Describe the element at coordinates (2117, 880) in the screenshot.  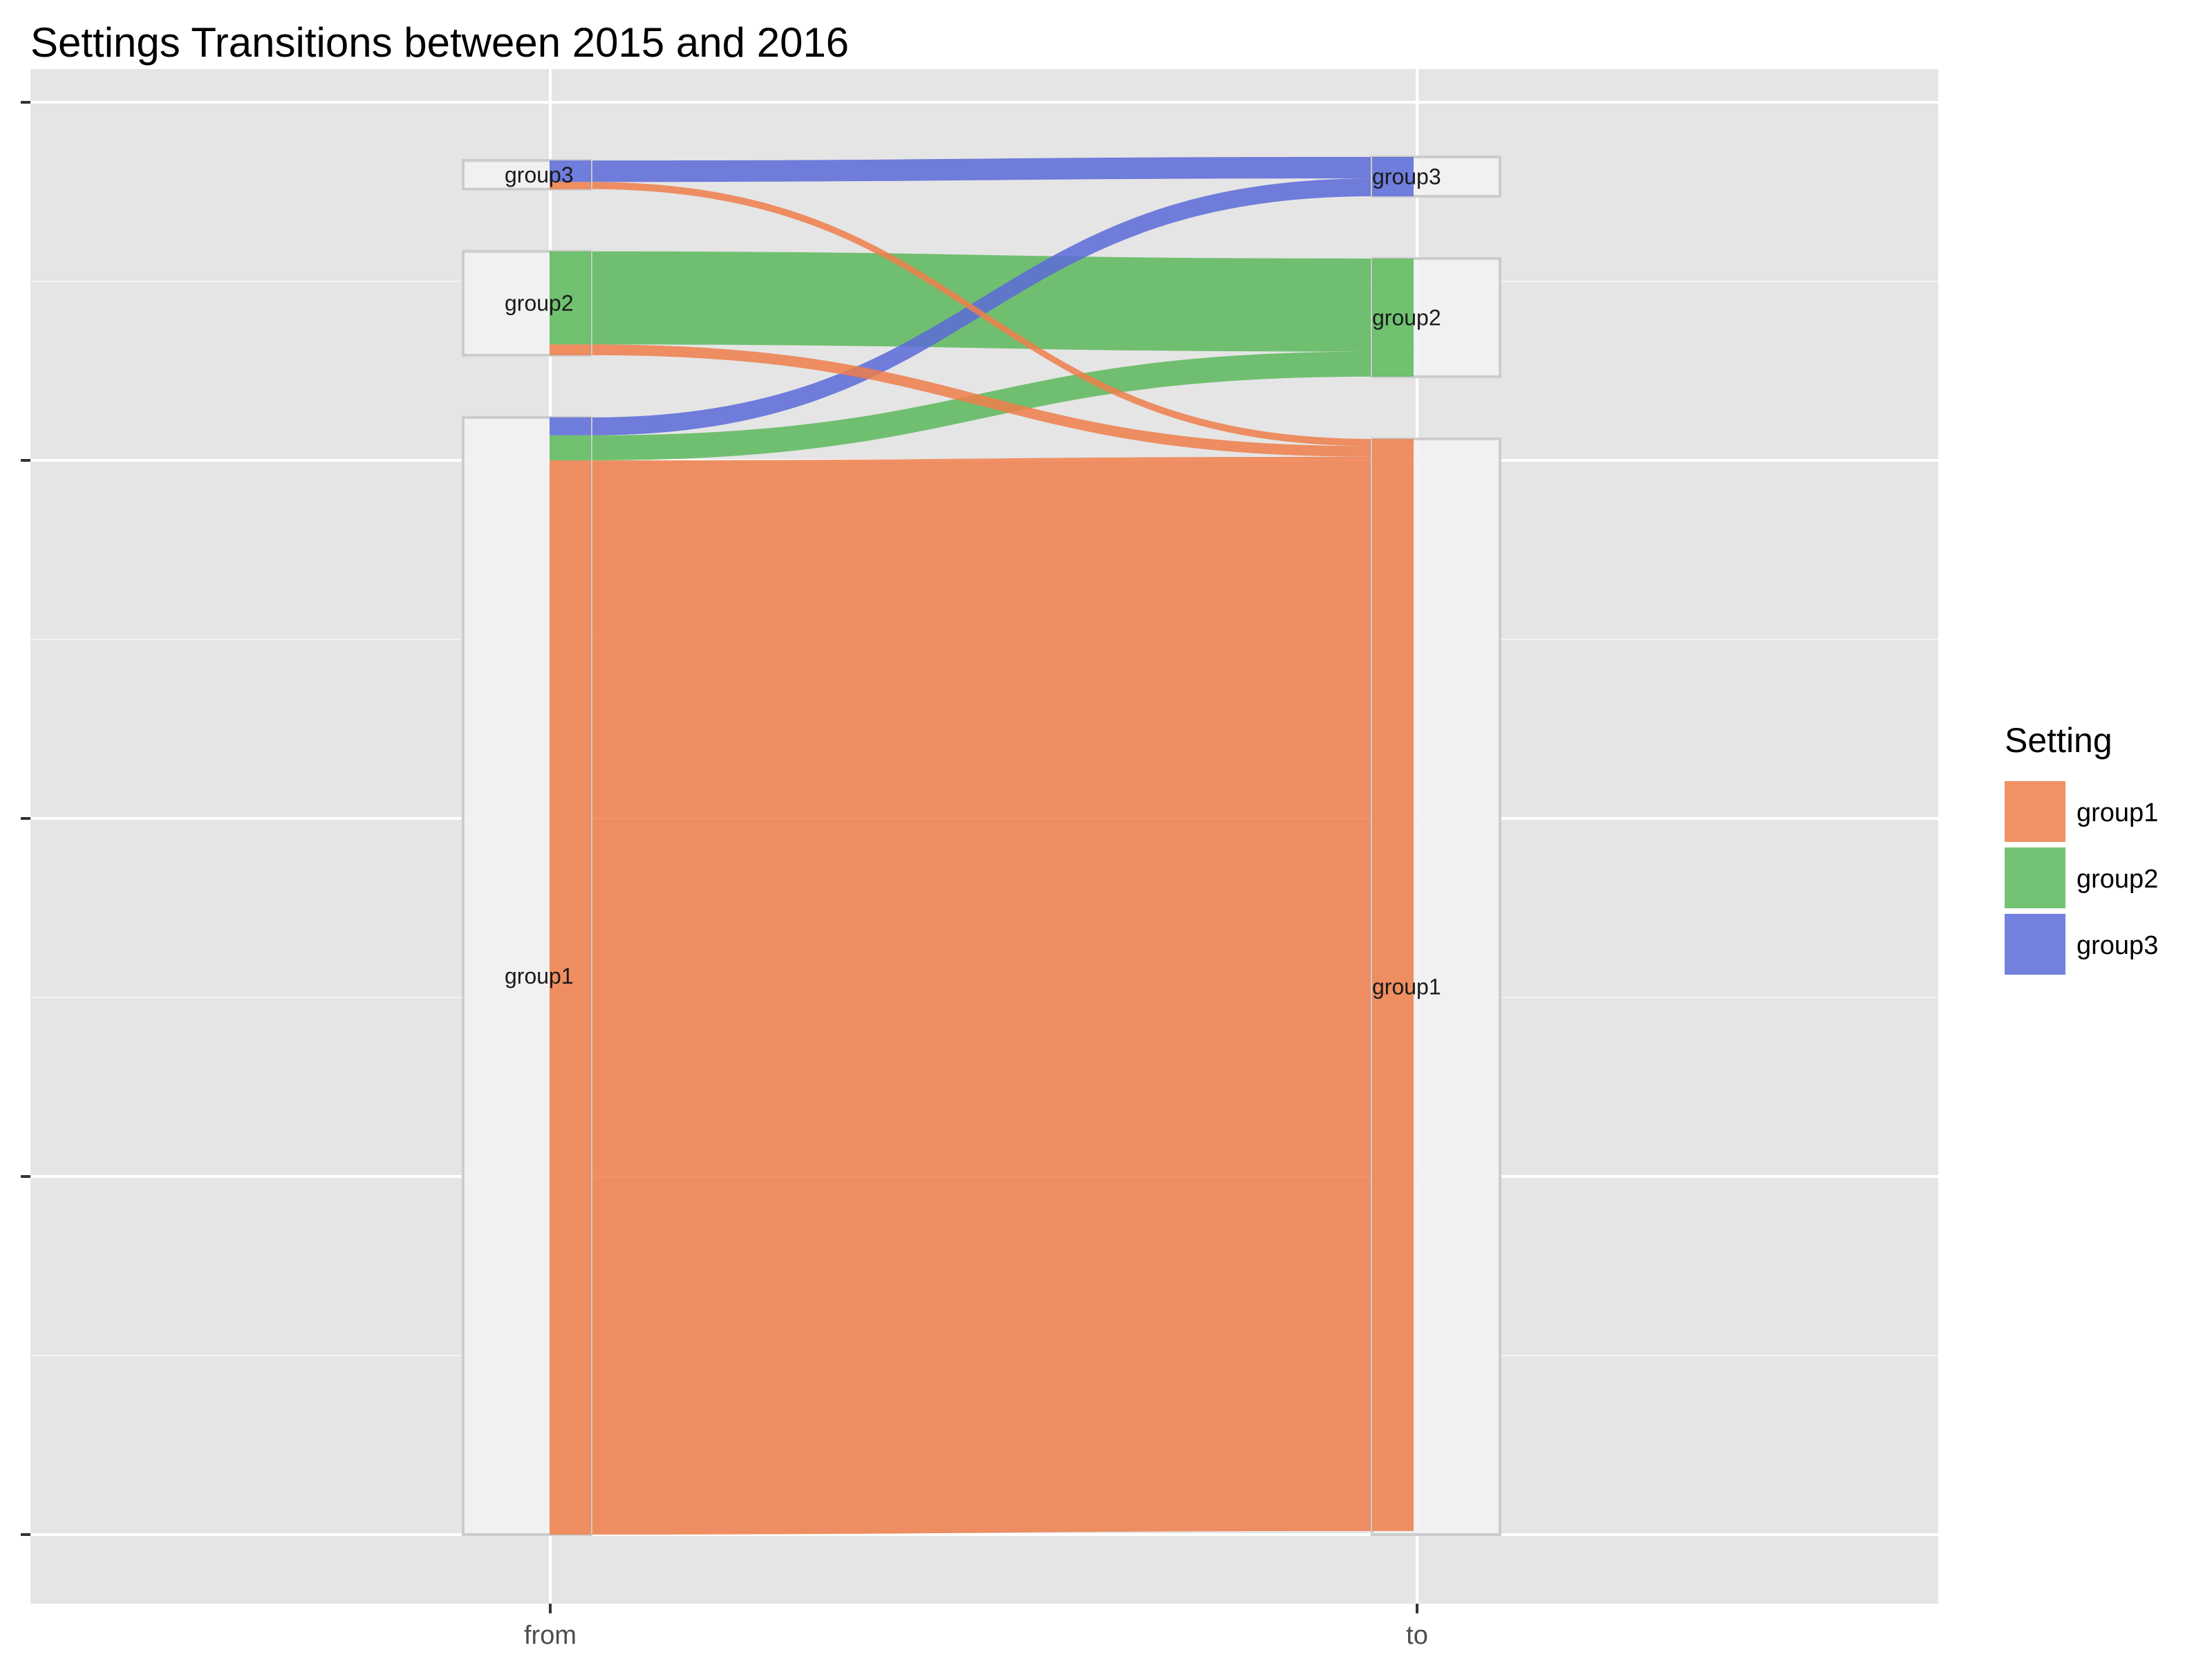
I see `legend-label-group2: group2` at that location.